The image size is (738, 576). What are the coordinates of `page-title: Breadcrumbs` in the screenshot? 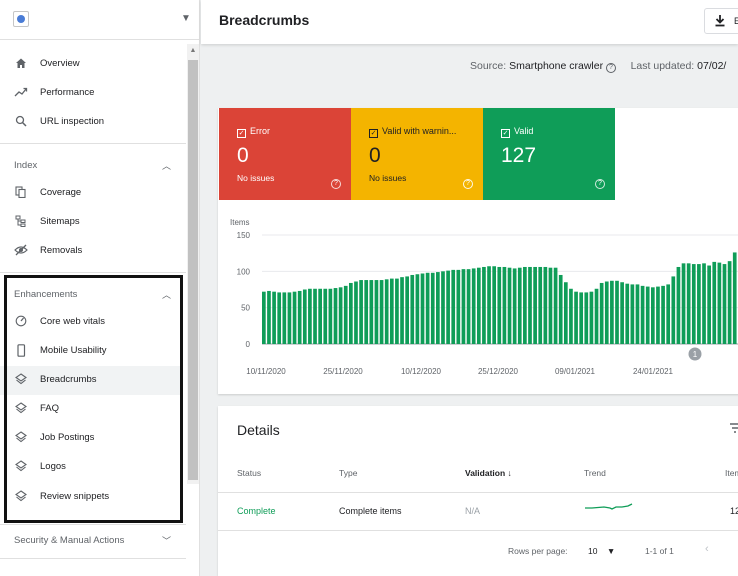 It's located at (264, 20).